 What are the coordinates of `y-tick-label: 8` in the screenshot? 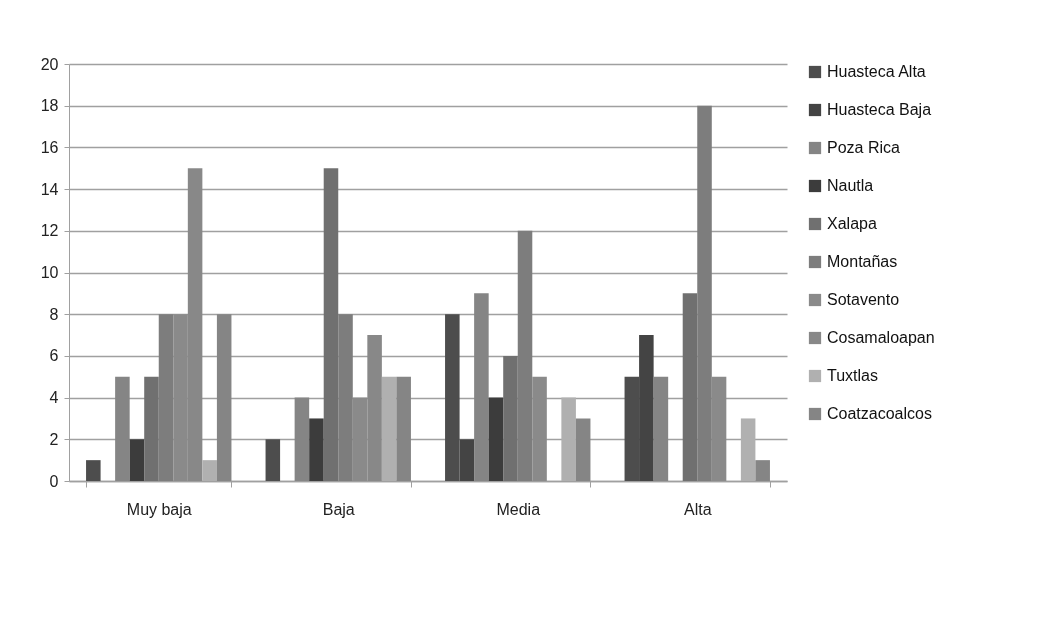 It's located at (54, 314).